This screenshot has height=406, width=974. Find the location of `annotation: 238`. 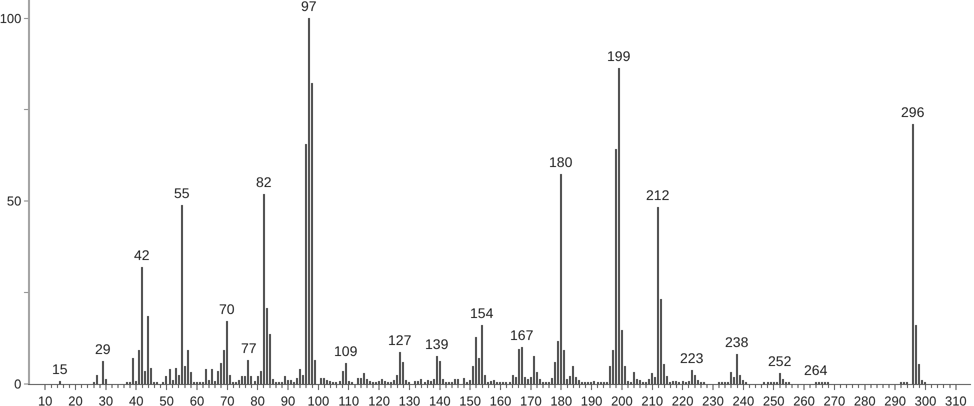

annotation: 238 is located at coordinates (737, 342).